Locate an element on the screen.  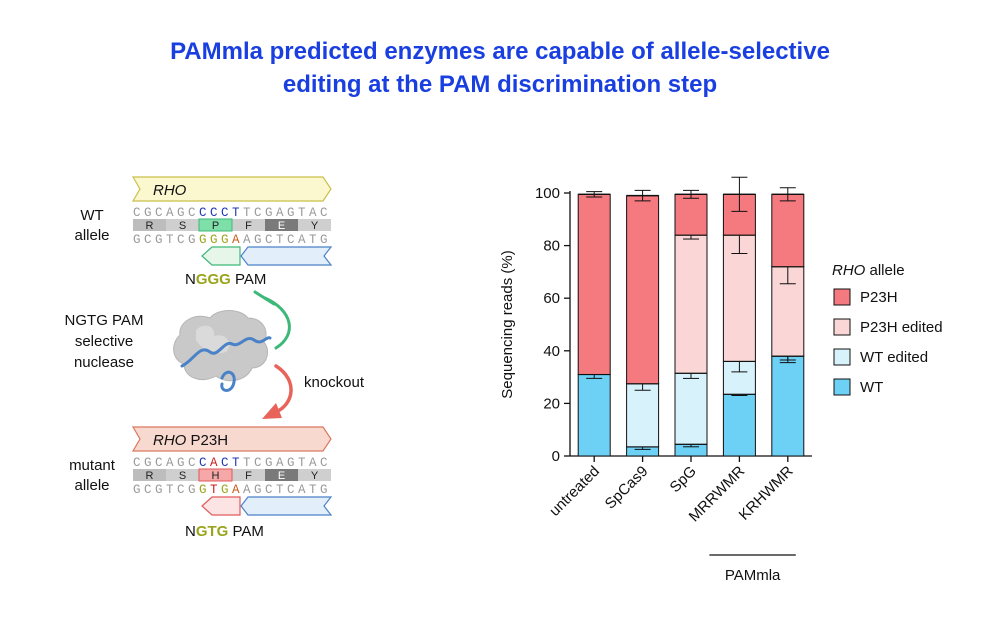
mutant-amino-acid: F is located at coordinates (248, 476).